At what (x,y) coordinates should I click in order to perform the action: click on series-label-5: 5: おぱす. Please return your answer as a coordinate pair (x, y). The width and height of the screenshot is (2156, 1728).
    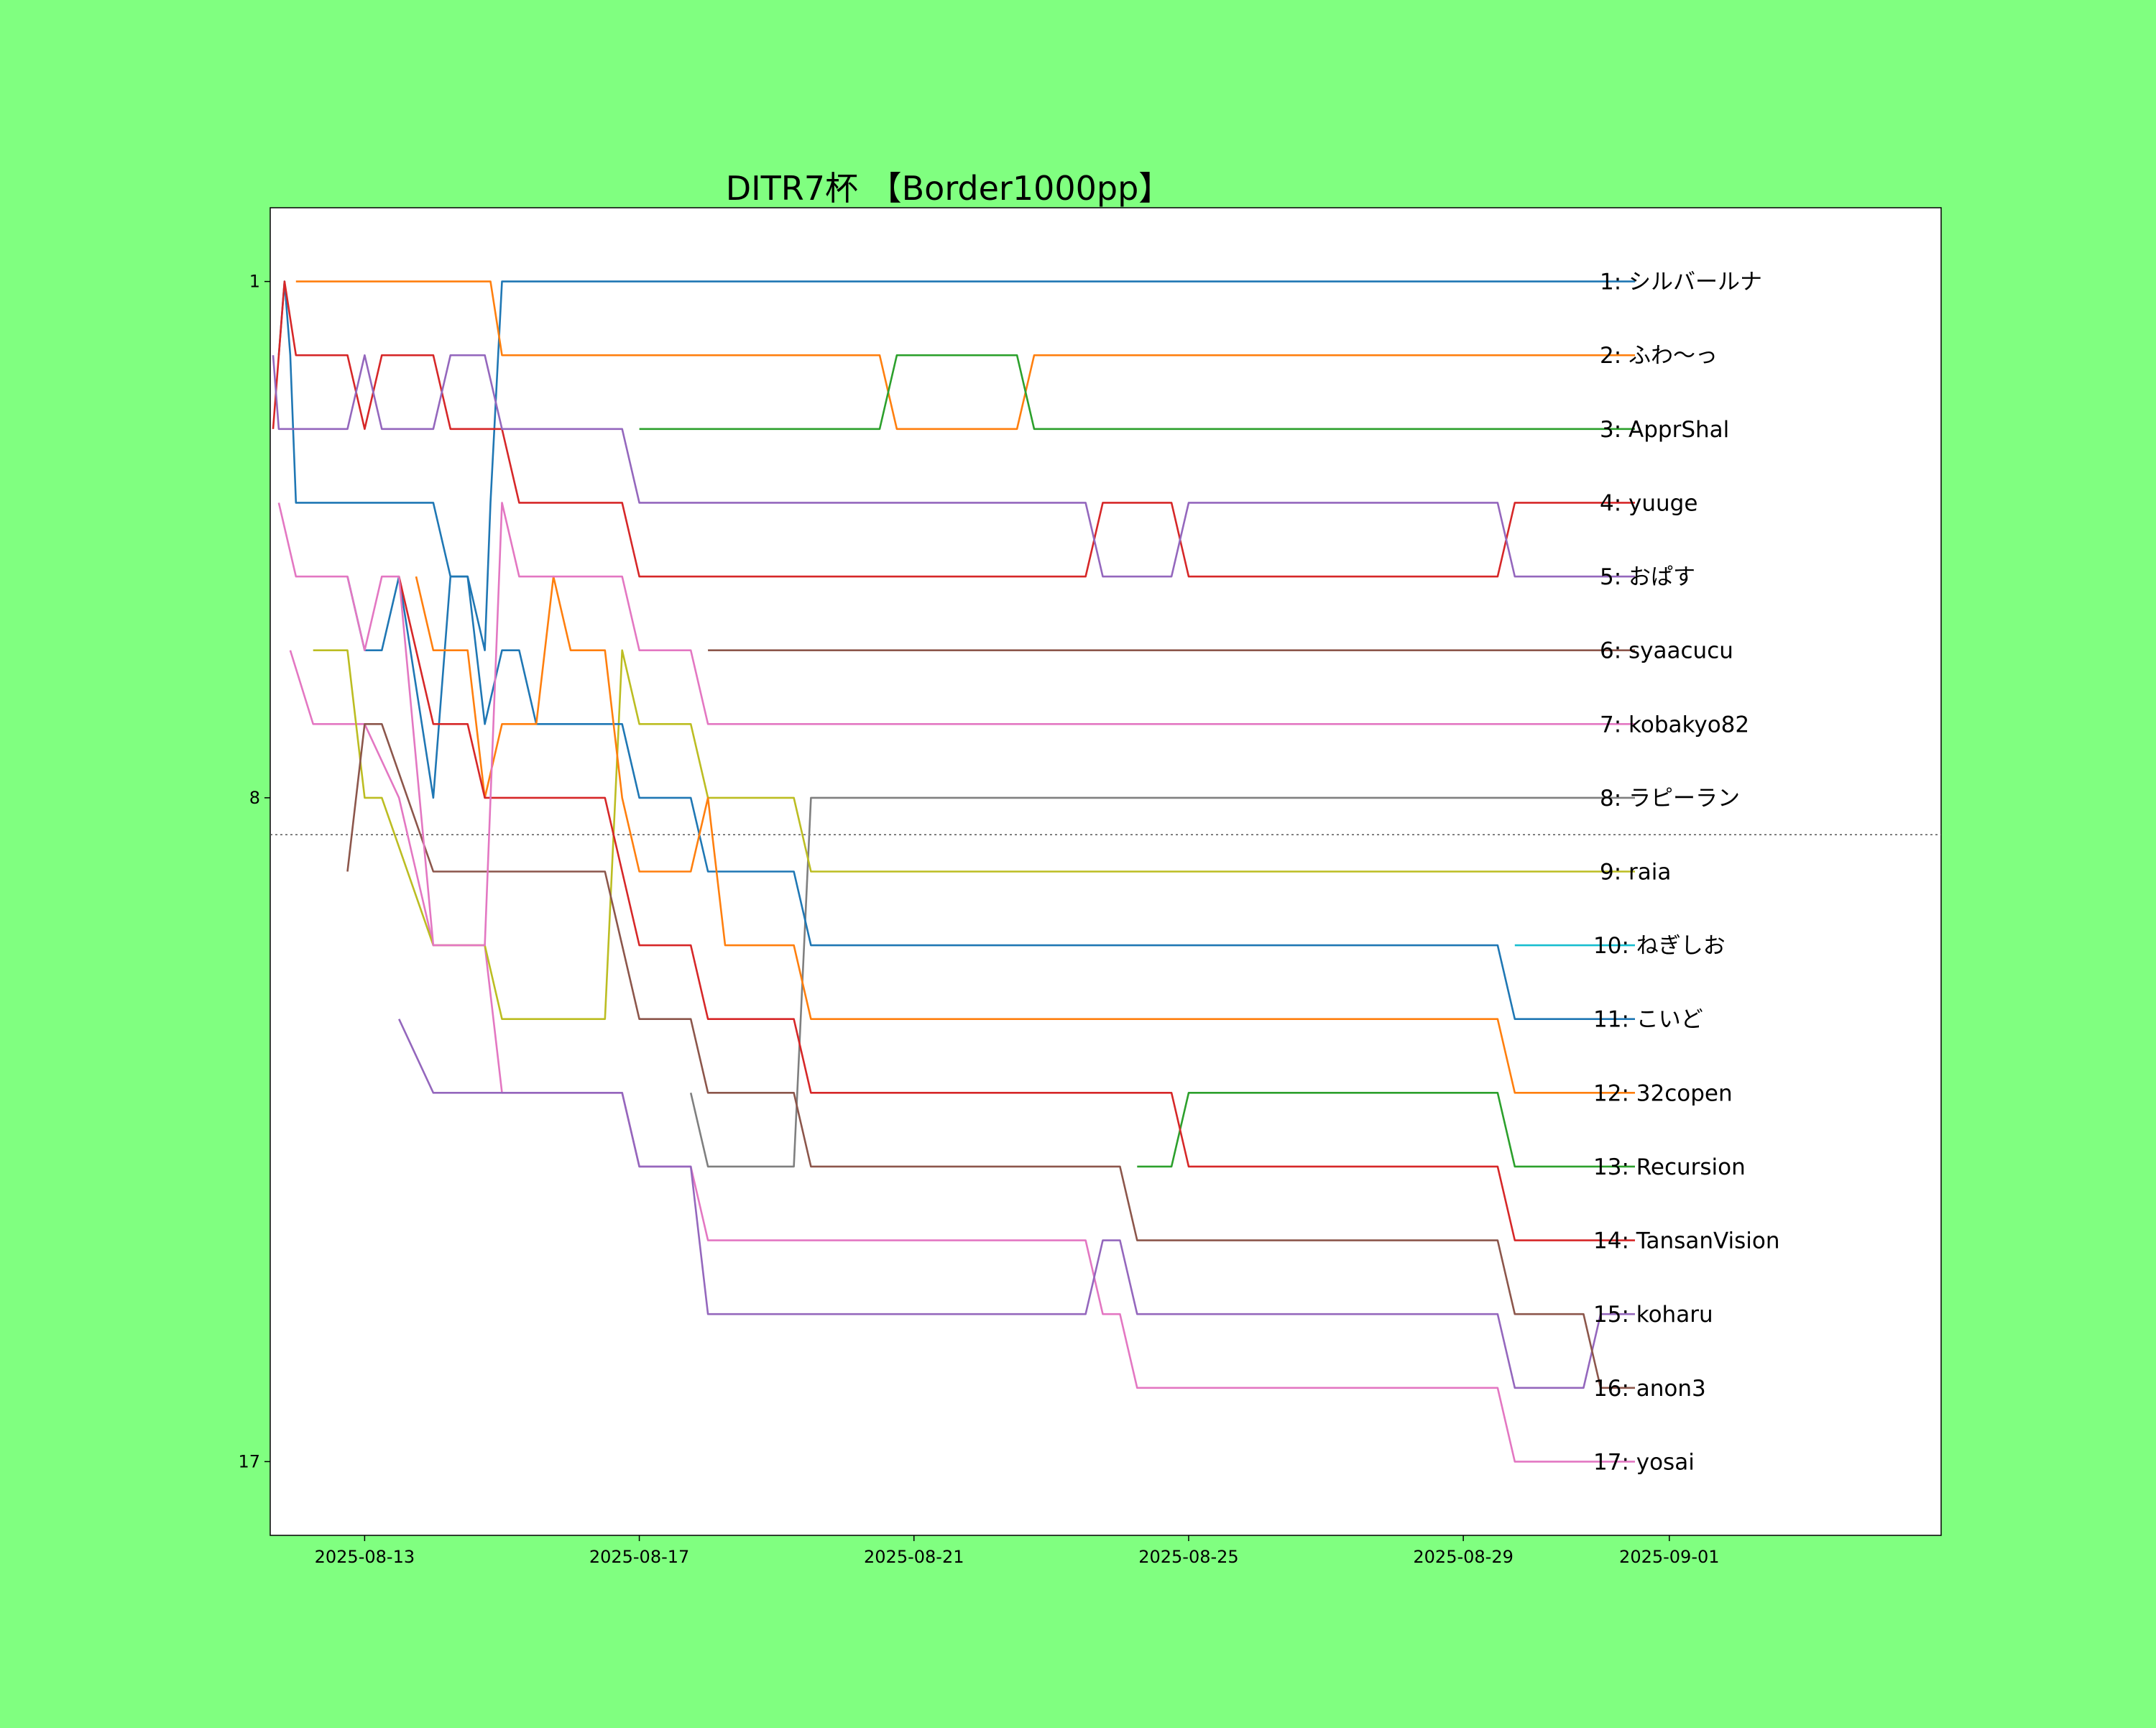
    Looking at the image, I should click on (1647, 577).